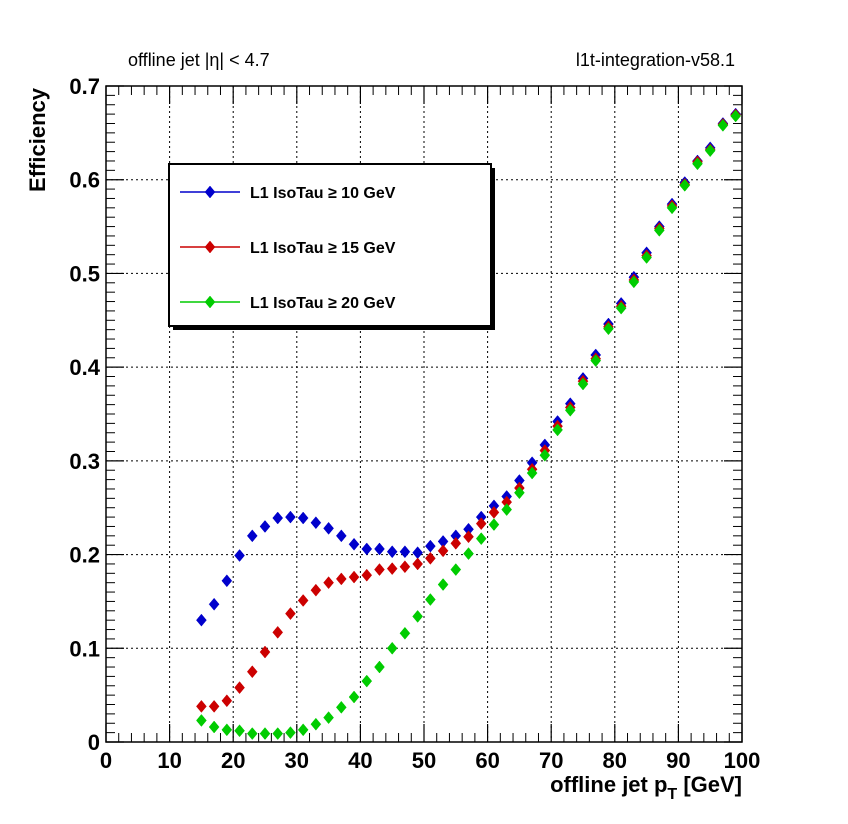 This screenshot has width=848, height=824. What do you see at coordinates (615, 760) in the screenshot?
I see `x-tick-label: 80` at bounding box center [615, 760].